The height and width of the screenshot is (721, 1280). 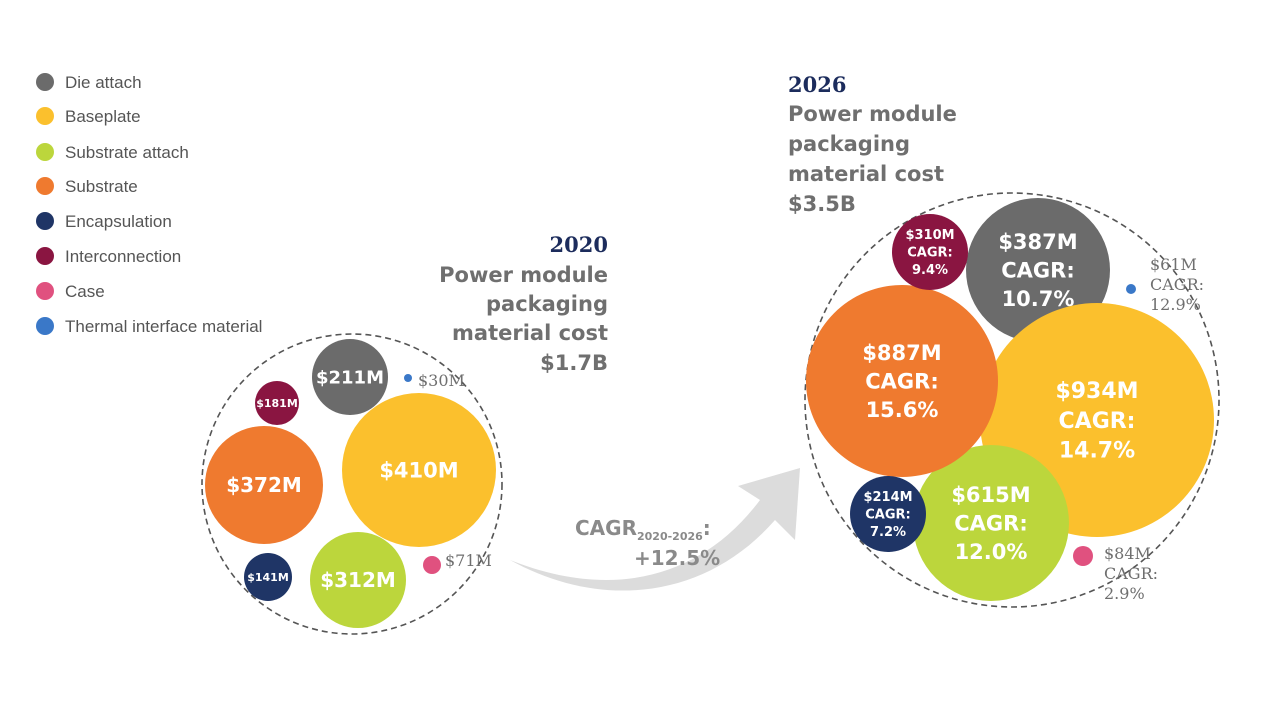 What do you see at coordinates (530, 333) in the screenshot?
I see `heading-2020-line3: material cost` at bounding box center [530, 333].